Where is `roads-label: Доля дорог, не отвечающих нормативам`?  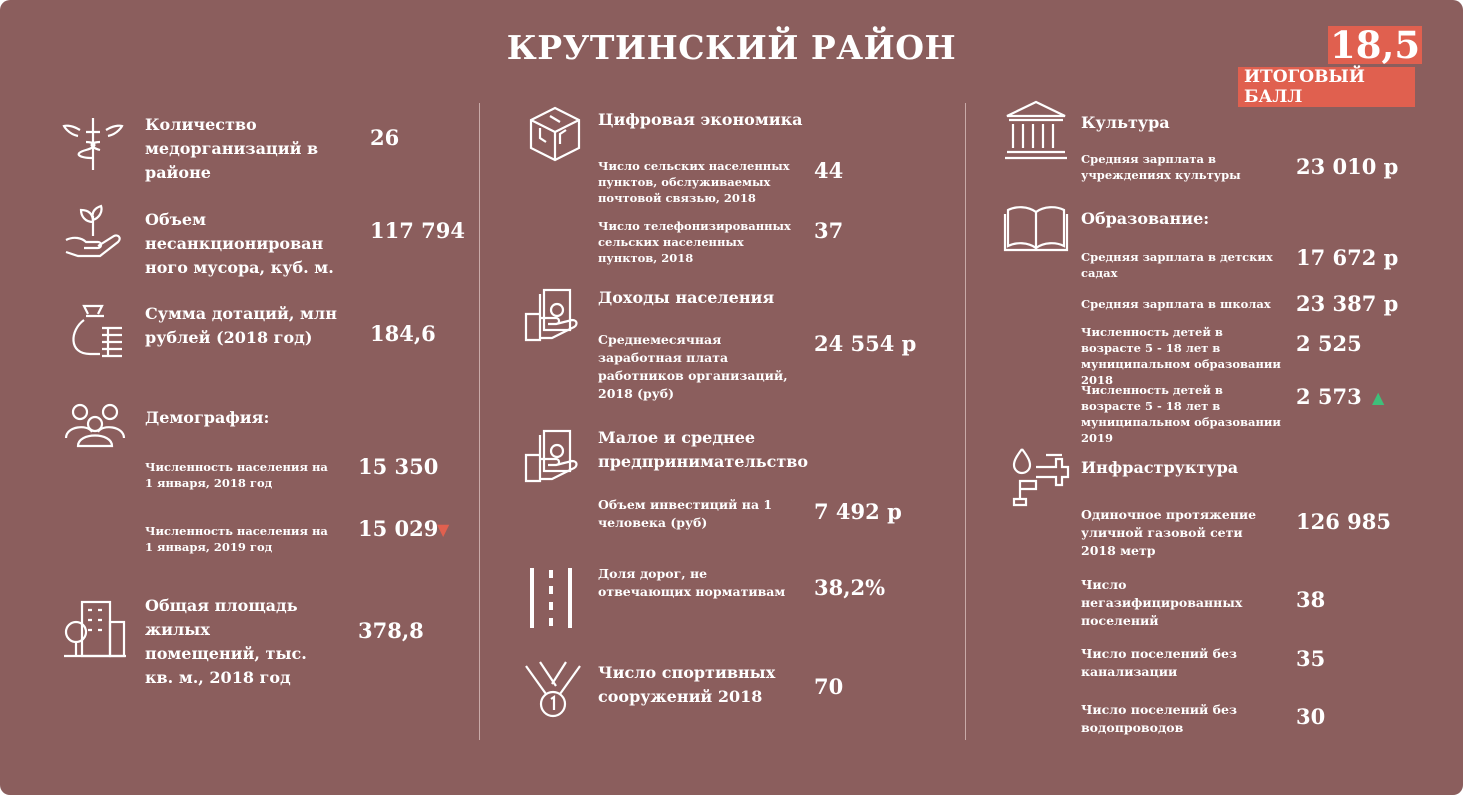 roads-label: Доля дорог, не отвечающих нормативам is located at coordinates (692, 582).